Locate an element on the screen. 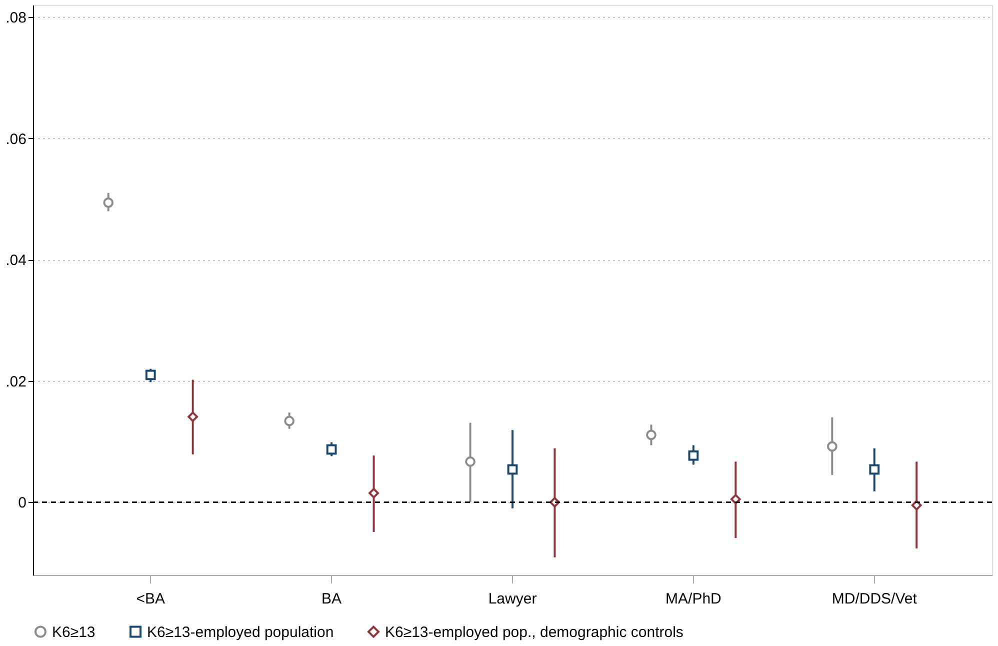 The width and height of the screenshot is (998, 646). x-tick-label: Lawyer is located at coordinates (512, 599).